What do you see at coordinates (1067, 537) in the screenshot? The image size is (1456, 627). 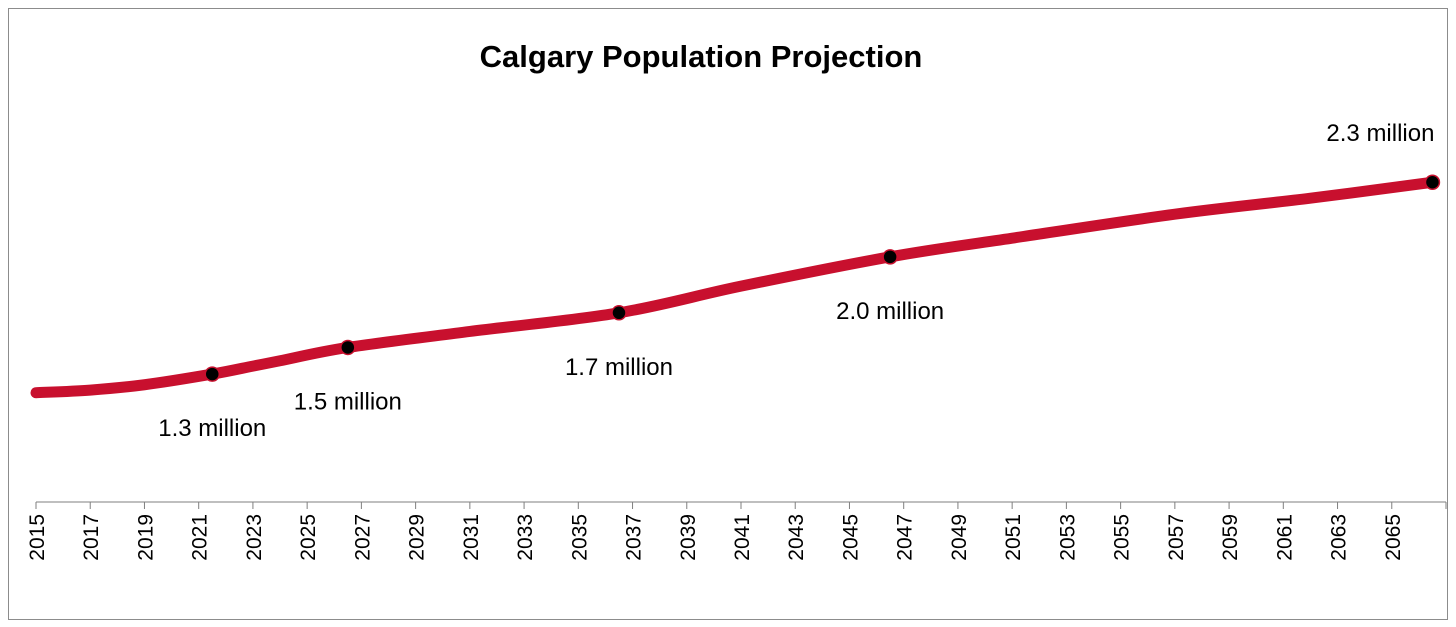 I see `x-tick-label: 2053` at bounding box center [1067, 537].